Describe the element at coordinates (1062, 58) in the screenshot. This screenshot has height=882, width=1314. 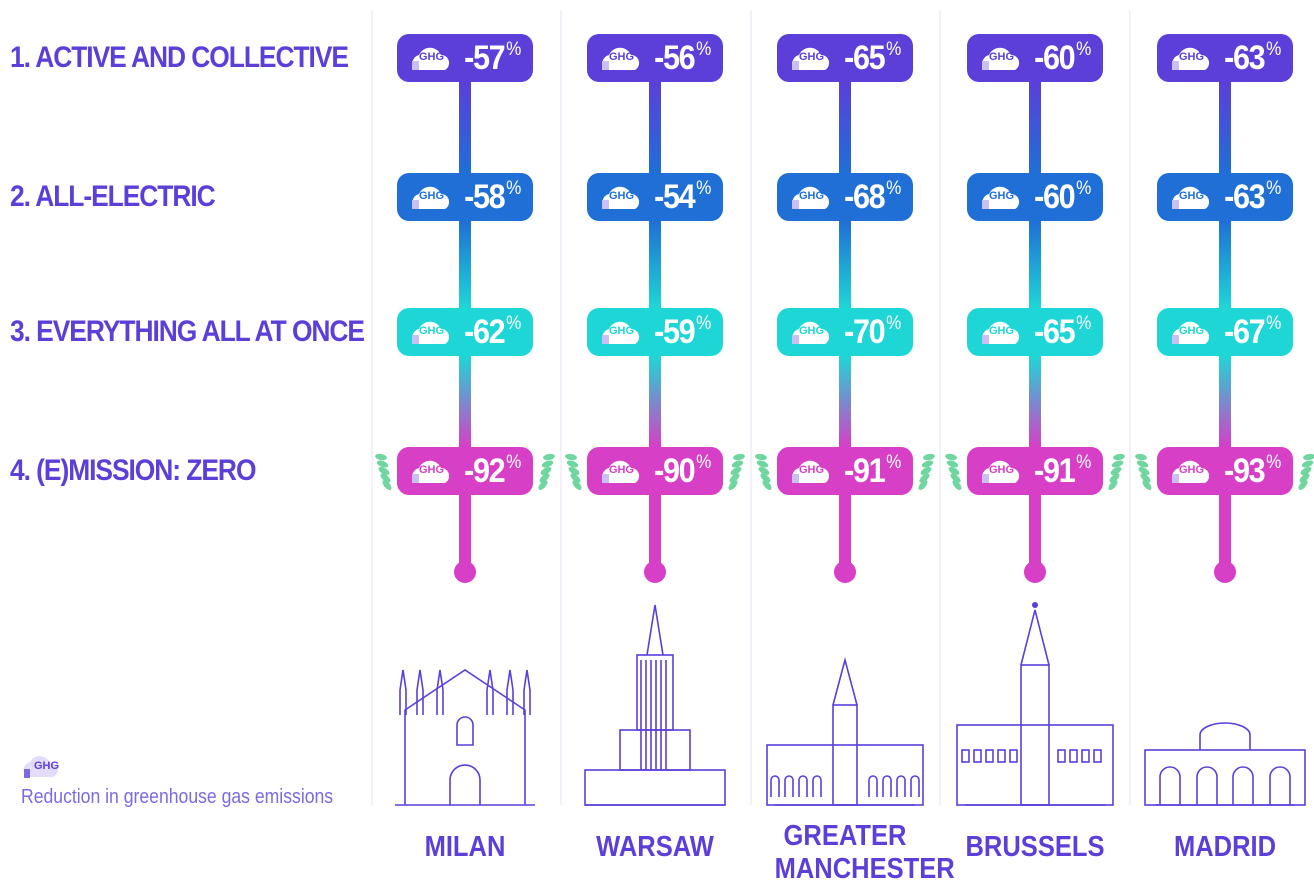
I see `reduction-value: -60%` at that location.